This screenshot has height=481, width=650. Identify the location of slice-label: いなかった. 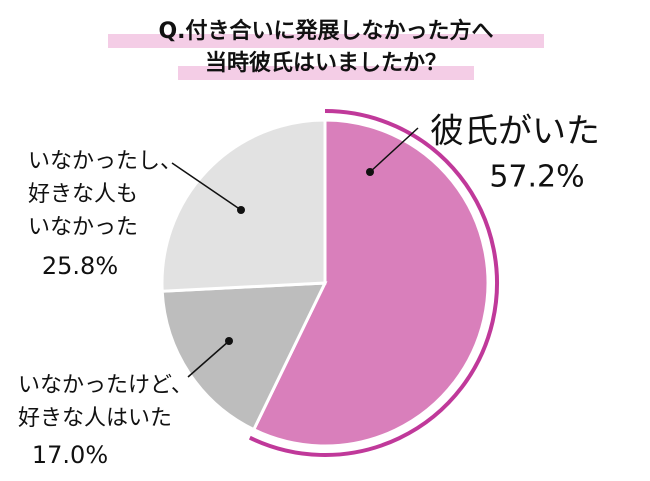
(83, 227).